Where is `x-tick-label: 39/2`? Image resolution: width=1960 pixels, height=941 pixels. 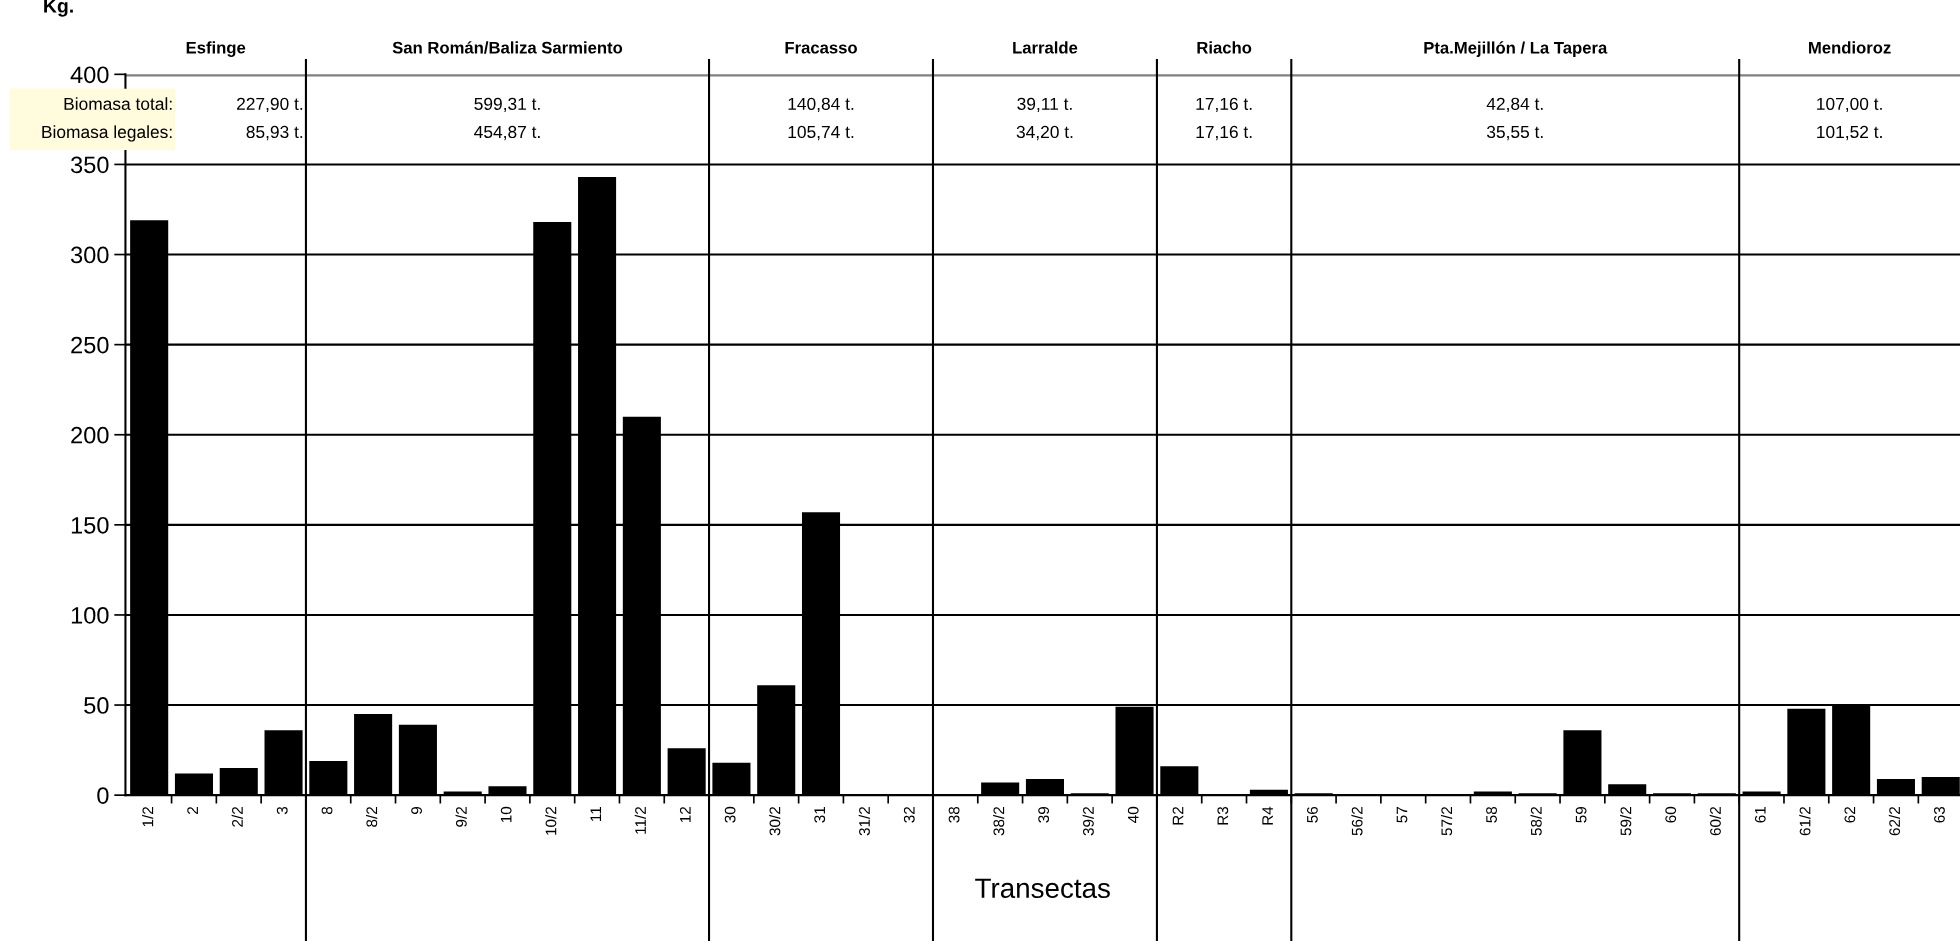 x-tick-label: 39/2 is located at coordinates (1088, 821).